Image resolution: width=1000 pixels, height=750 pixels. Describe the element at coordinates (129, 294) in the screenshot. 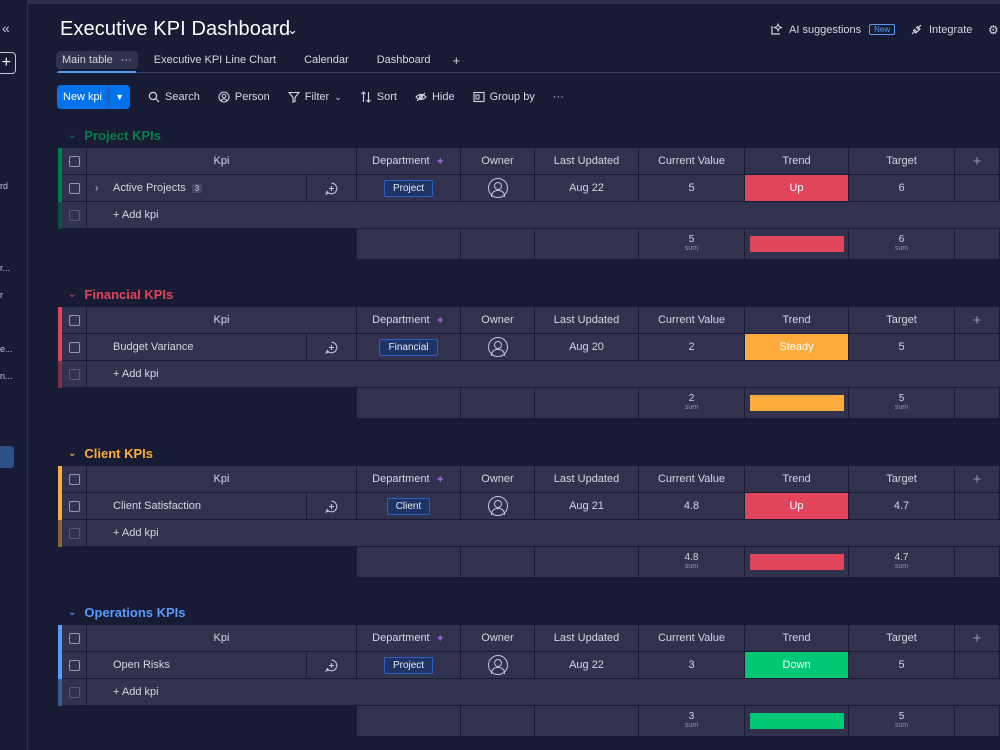

I see `group-title: Financial KPIs` at that location.